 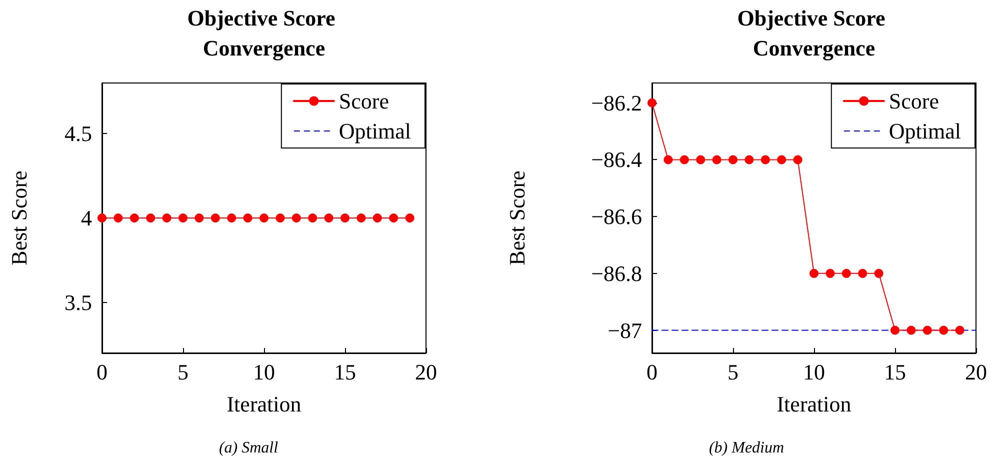 I want to click on y-tick-label: −86.6, so click(x=616, y=217).